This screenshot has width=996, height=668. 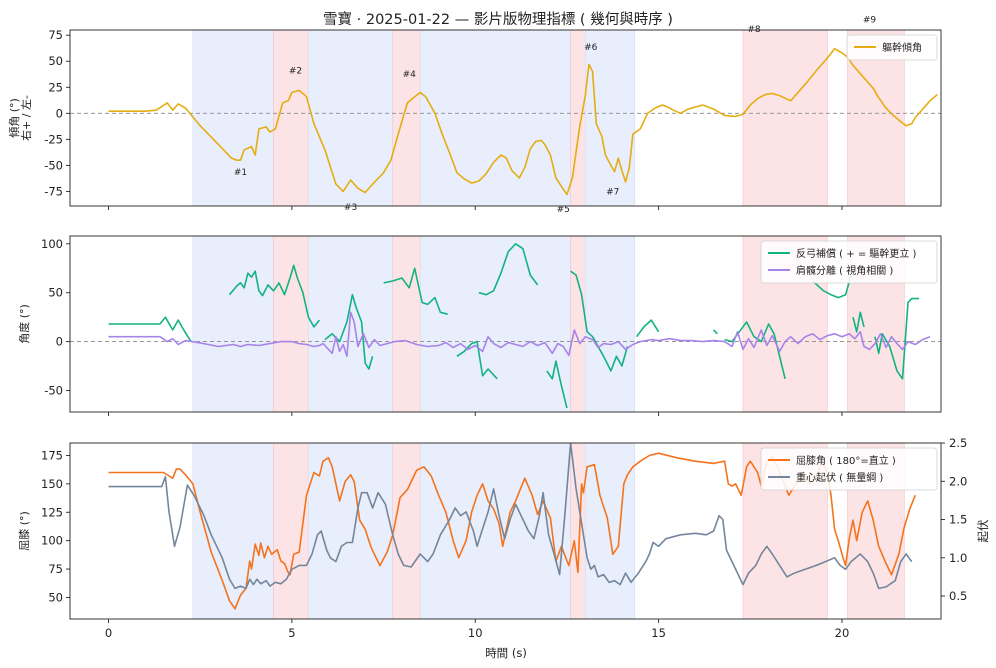 What do you see at coordinates (14, 118) in the screenshot?
I see `y-axis-label: 傾角 (°)` at bounding box center [14, 118].